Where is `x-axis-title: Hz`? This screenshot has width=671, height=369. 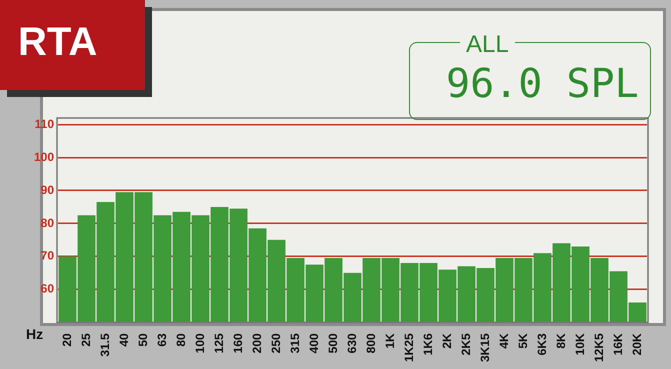
x-axis-title: Hz is located at coordinates (35, 334).